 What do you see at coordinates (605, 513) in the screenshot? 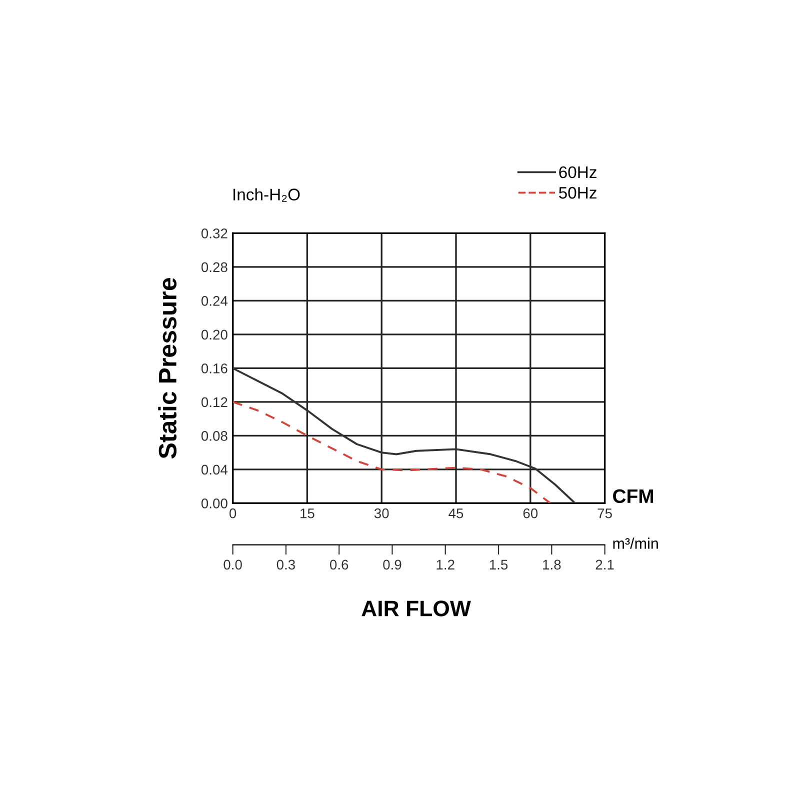
I see `x-tick-label: 75` at bounding box center [605, 513].